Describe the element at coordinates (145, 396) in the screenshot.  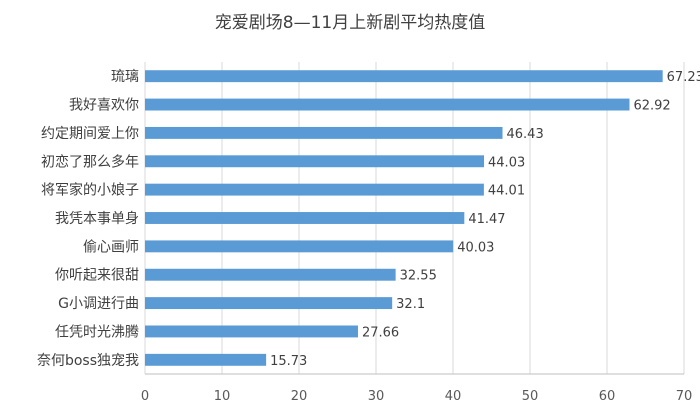
I see `x-tick-label: 0` at that location.